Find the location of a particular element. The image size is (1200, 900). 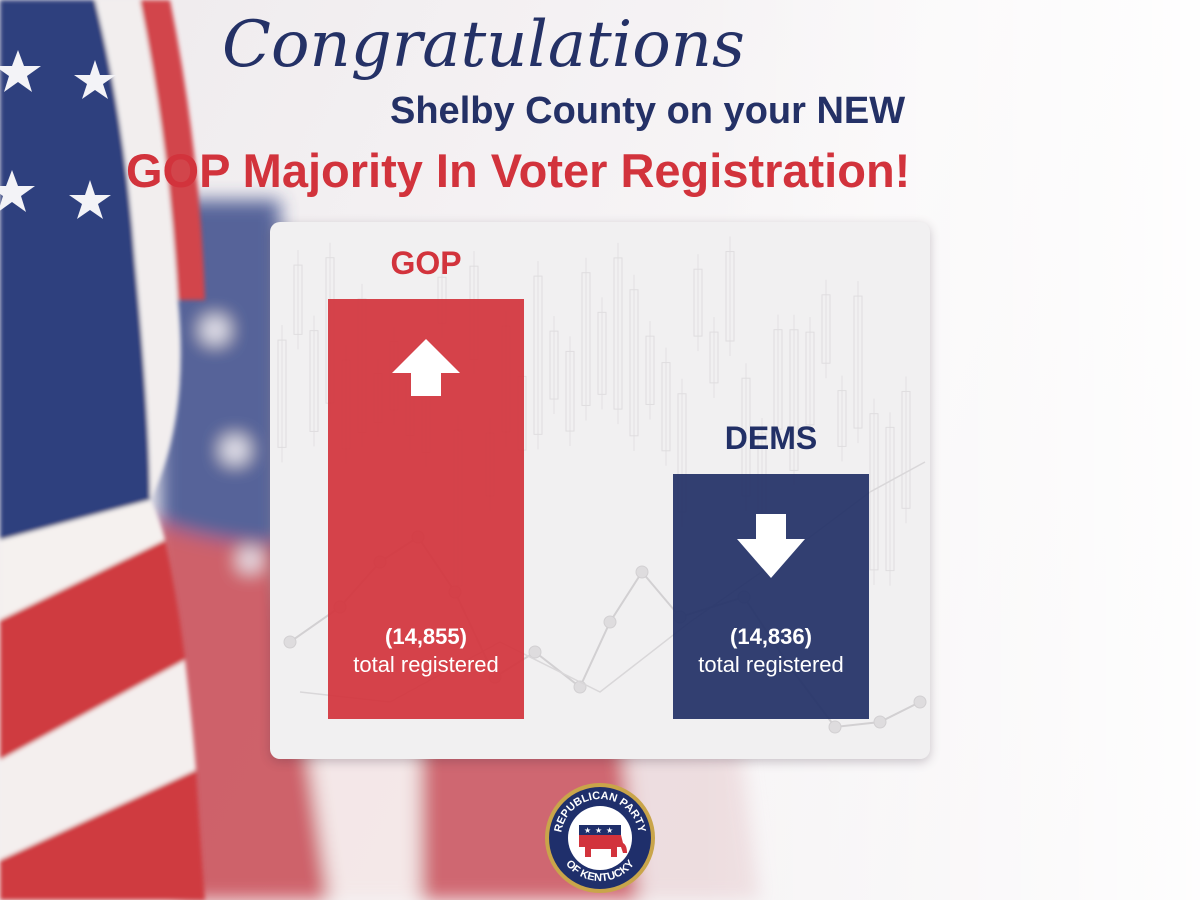

arrow-down-icon is located at coordinates (771, 546).